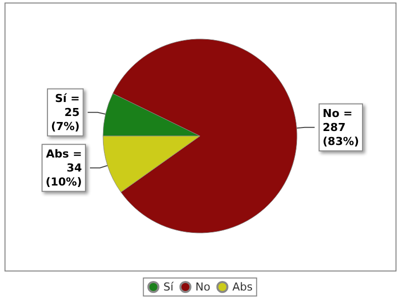 Image resolution: width=400 pixels, height=300 pixels. What do you see at coordinates (65, 112) in the screenshot?
I see `data-label: Sí = 25 (7%)` at bounding box center [65, 112].